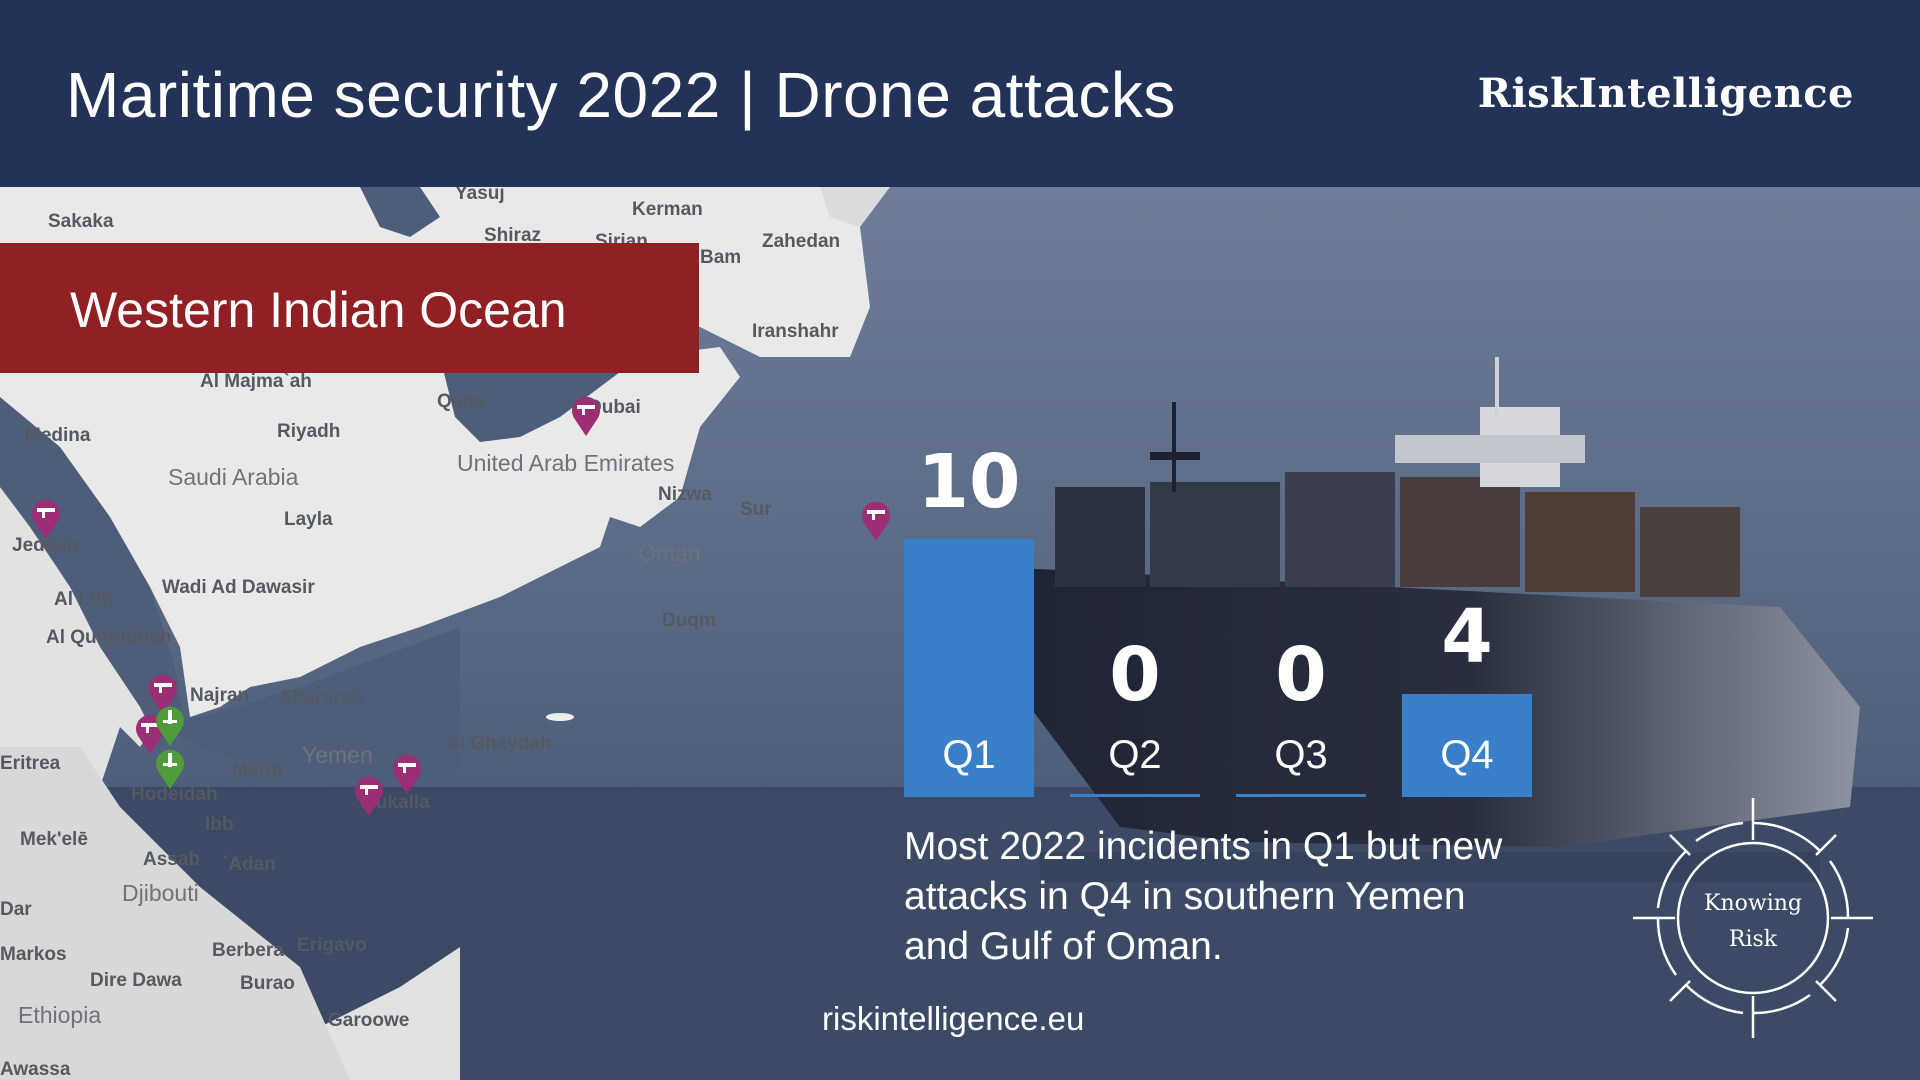 This screenshot has height=1080, width=1920. Describe the element at coordinates (174, 794) in the screenshot. I see `map-label: Hodeidah` at that location.